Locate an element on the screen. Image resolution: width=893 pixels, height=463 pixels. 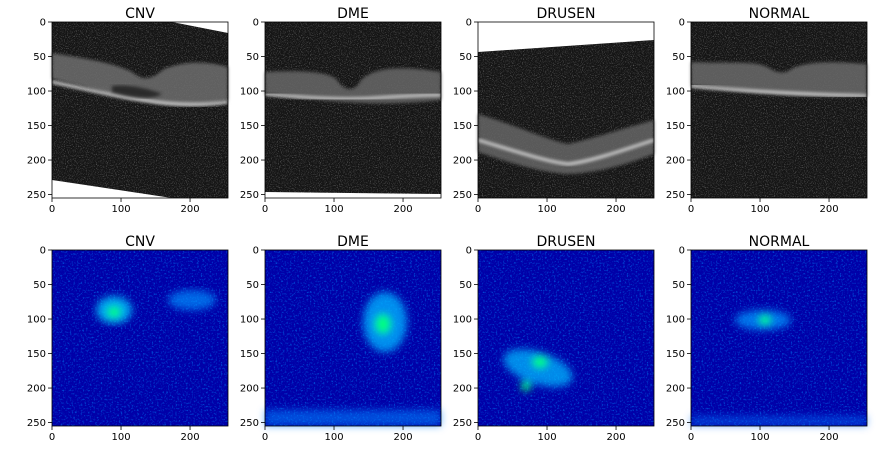
panel-1-ticks: 0 100 200 0 50 100 150 200 250 is located at coordinates (326, 117).